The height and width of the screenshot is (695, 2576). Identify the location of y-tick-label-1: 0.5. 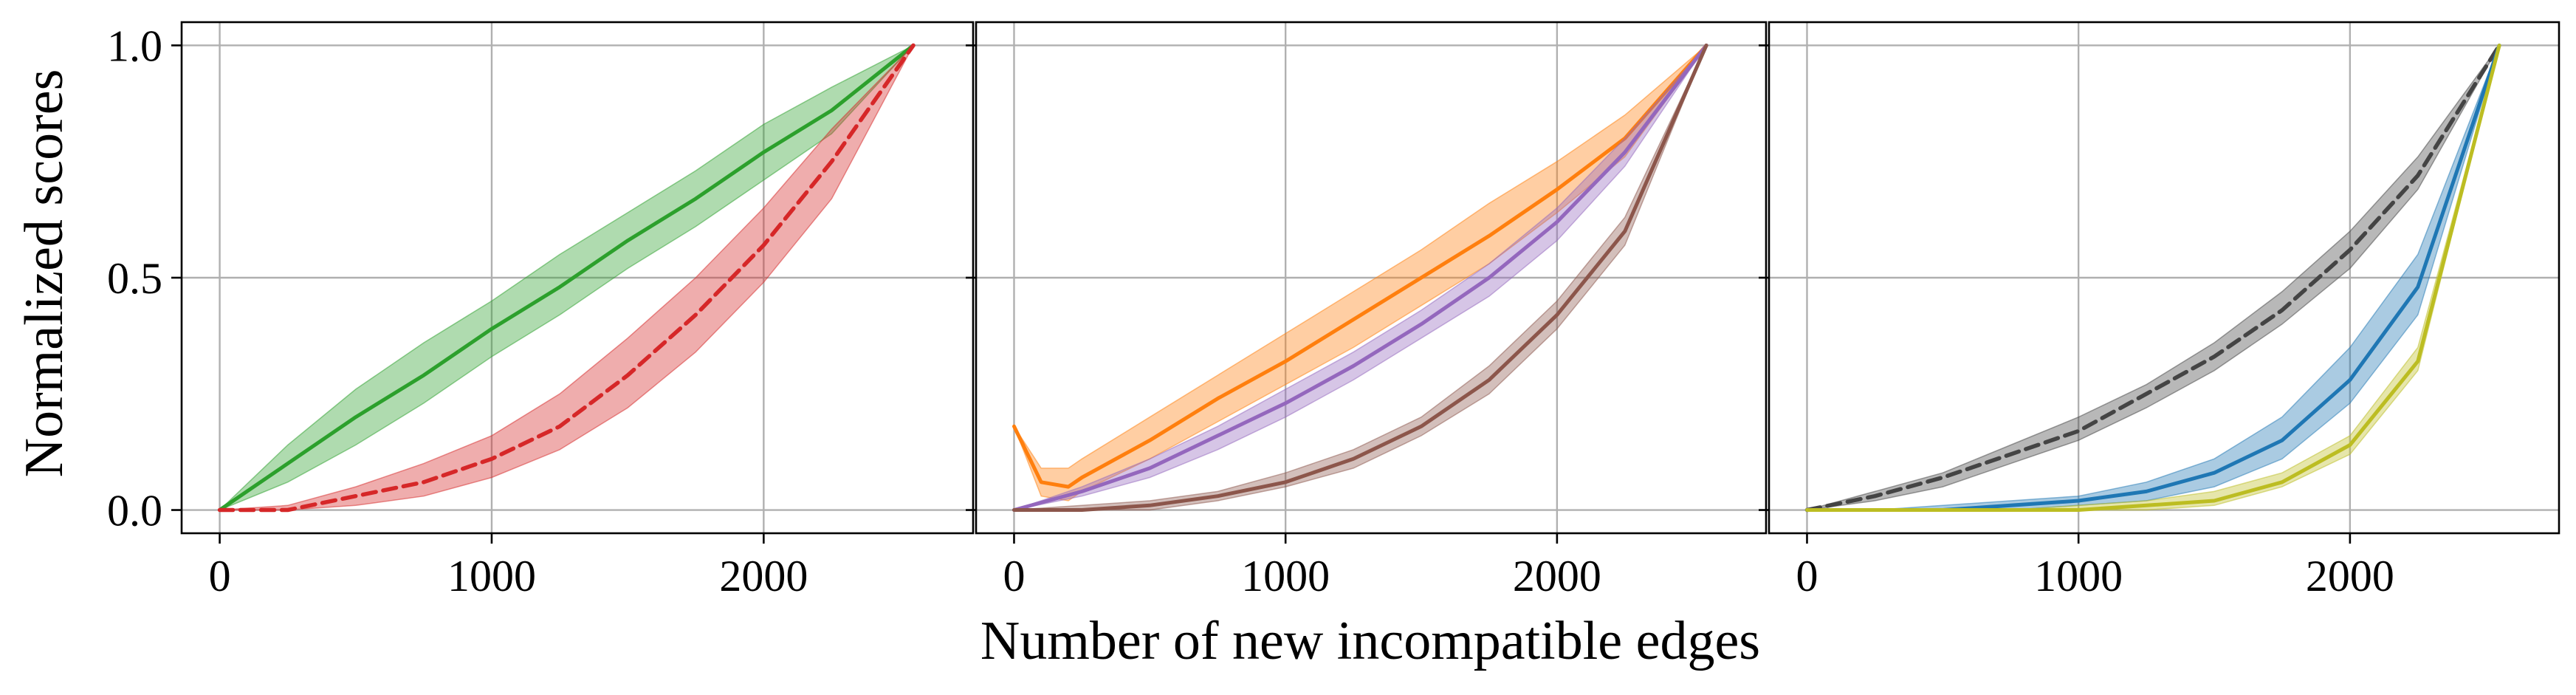
(134, 278).